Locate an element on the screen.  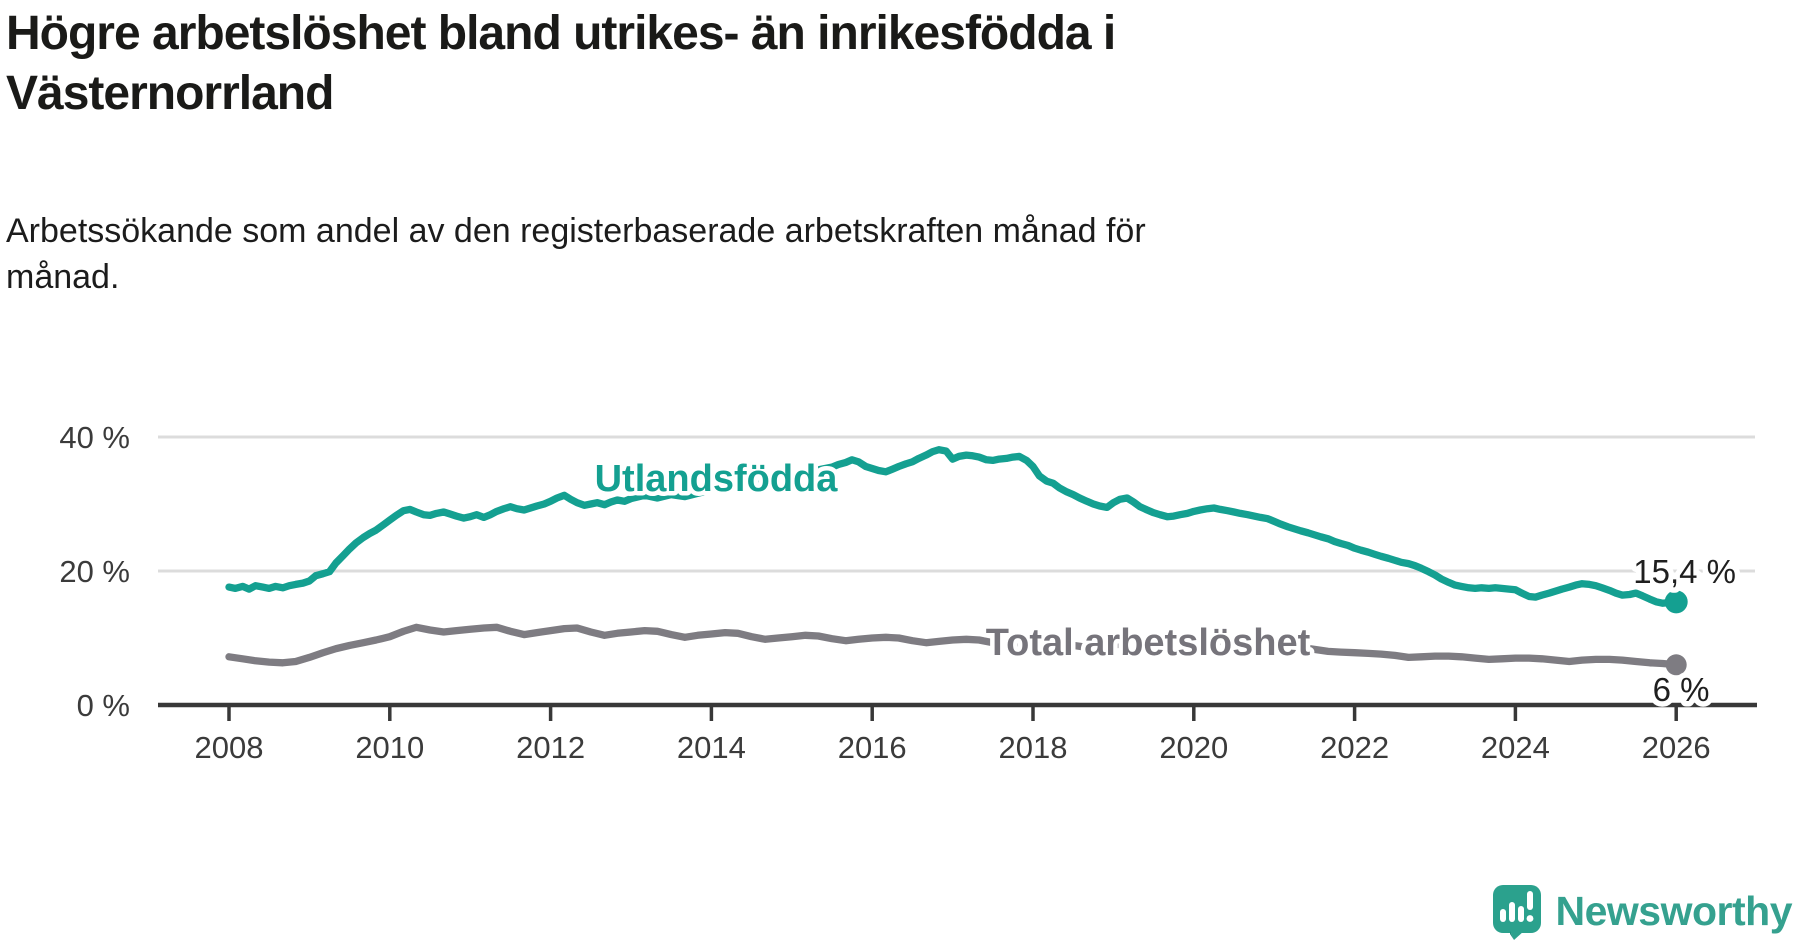
series-line-utlandsf-dda is located at coordinates (952, 526).